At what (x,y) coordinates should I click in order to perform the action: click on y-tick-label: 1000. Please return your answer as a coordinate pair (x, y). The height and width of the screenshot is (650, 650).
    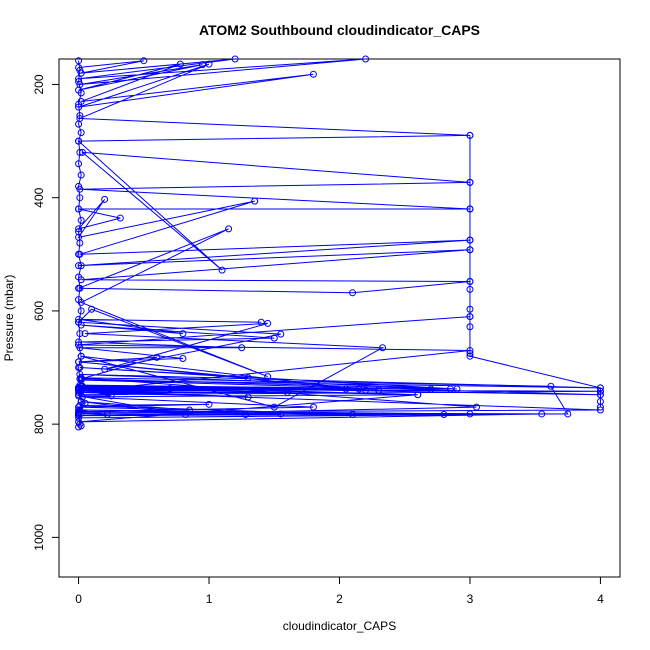
    Looking at the image, I should click on (39, 537).